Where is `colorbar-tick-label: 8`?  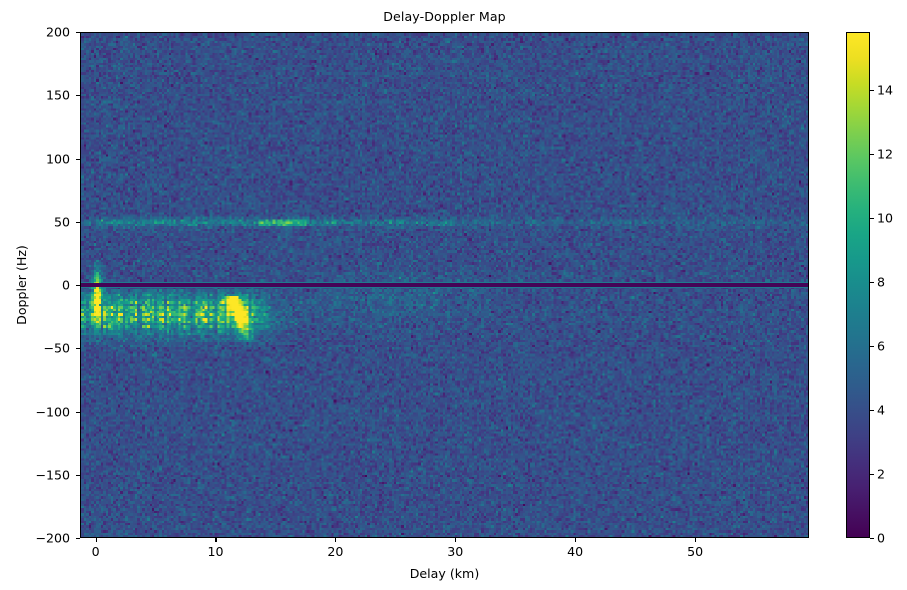
colorbar-tick-label: 8 is located at coordinates (881, 282).